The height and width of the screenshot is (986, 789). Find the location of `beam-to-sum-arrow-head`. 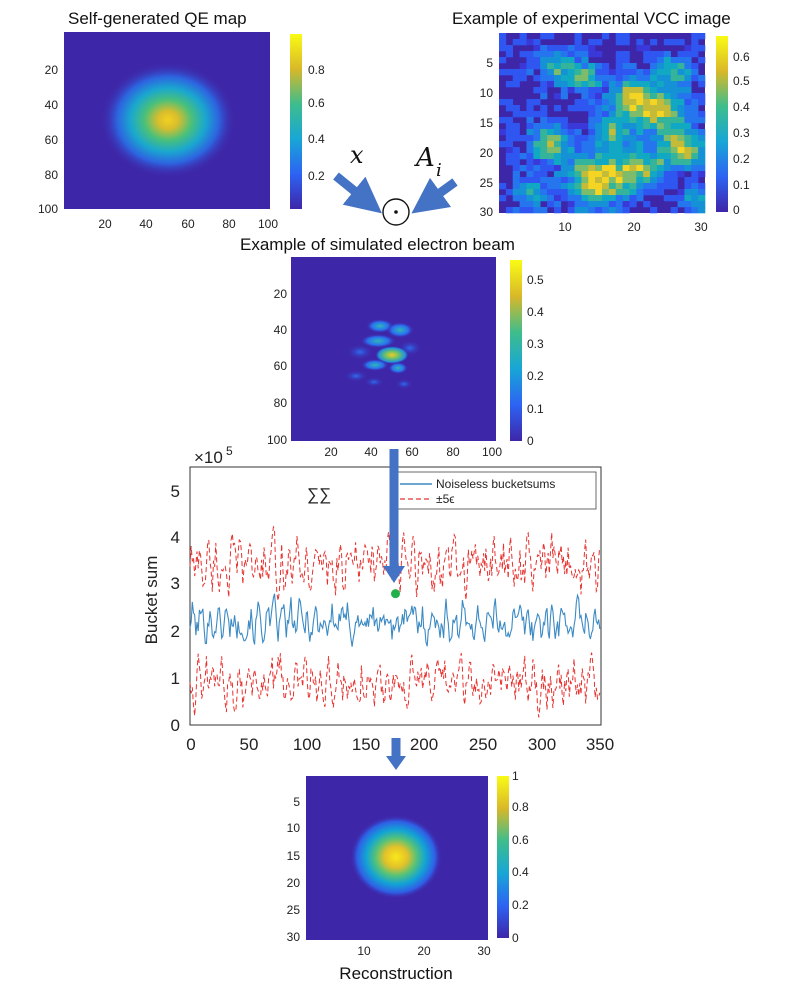

beam-to-sum-arrow-head is located at coordinates (394, 574).